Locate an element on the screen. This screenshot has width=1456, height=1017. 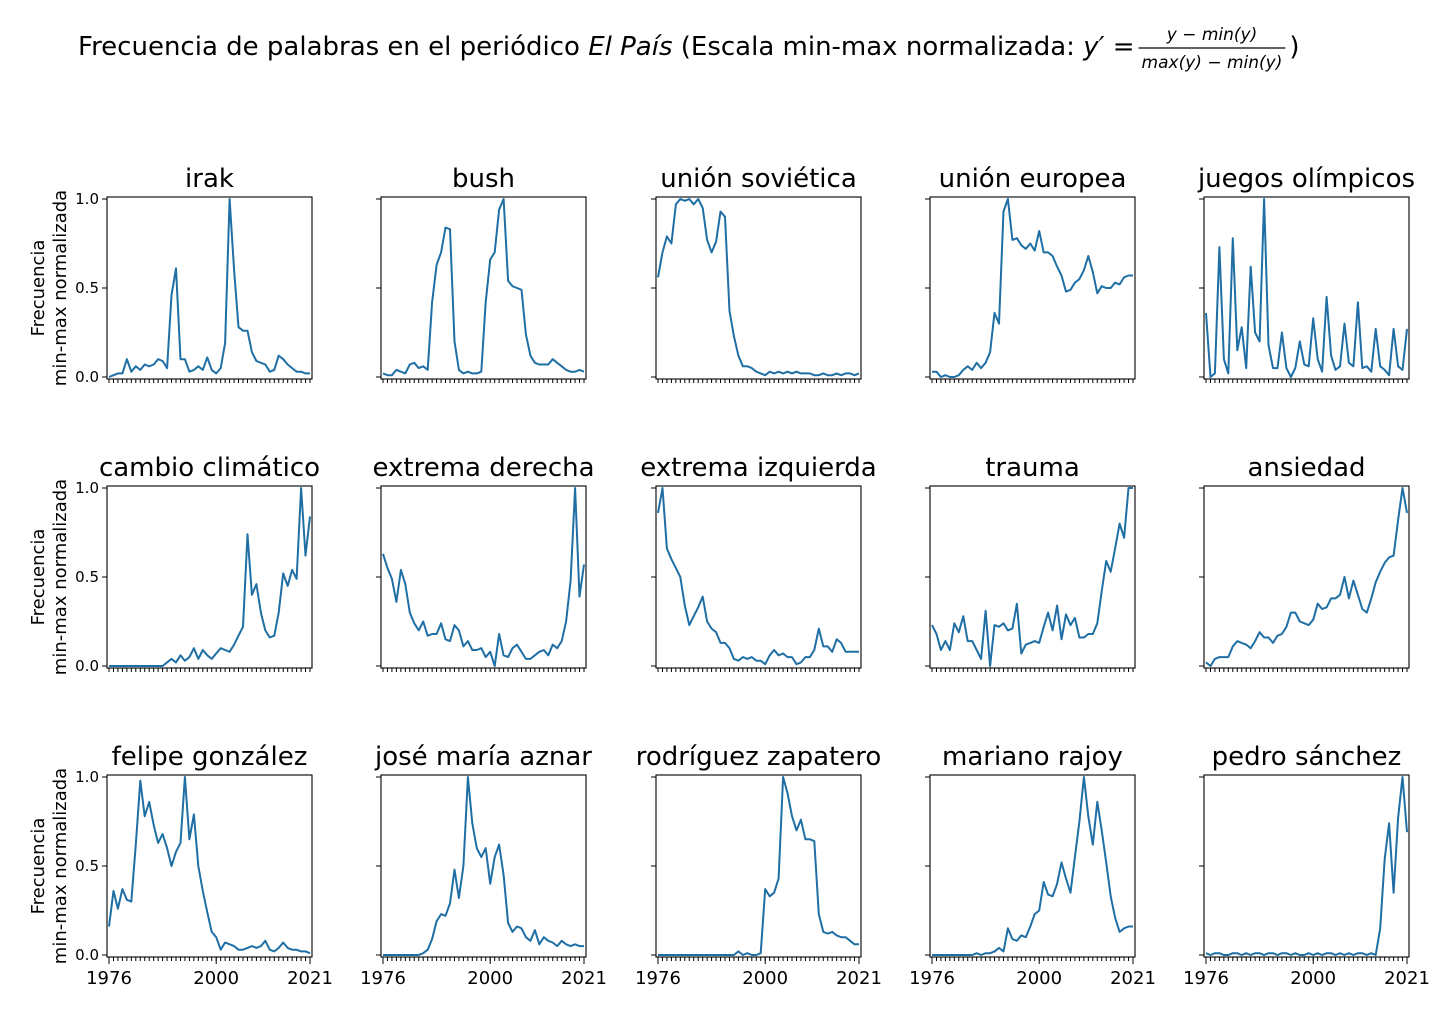
series-line-irak is located at coordinates (209, 288).